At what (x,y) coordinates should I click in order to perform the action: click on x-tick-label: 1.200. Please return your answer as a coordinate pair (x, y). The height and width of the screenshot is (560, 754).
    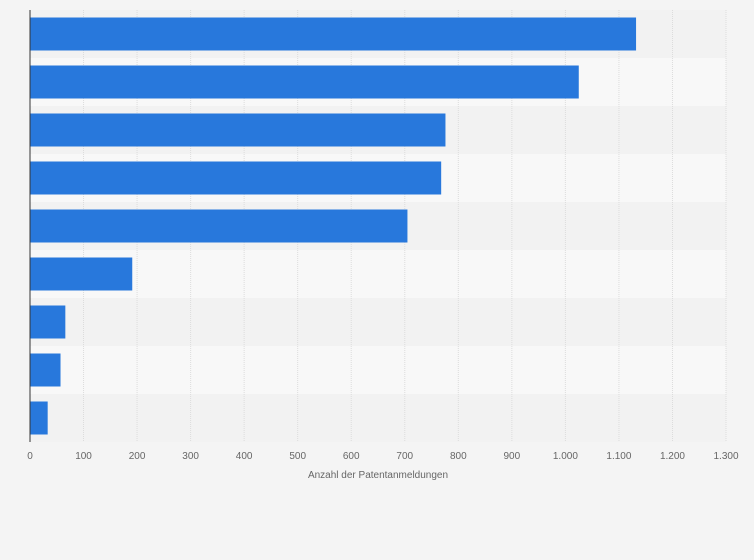
    Looking at the image, I should click on (672, 456).